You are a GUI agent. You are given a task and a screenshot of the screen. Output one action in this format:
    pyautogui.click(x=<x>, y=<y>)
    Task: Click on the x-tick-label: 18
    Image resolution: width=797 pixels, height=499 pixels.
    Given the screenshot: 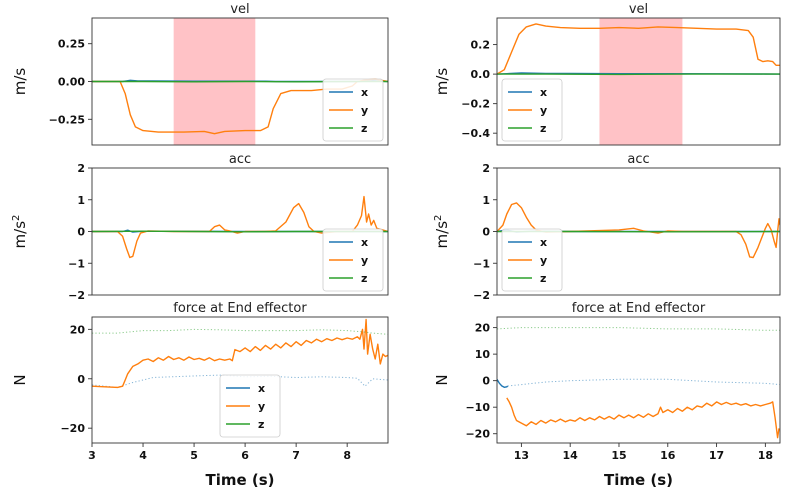 What is the action you would take?
    pyautogui.click(x=765, y=455)
    